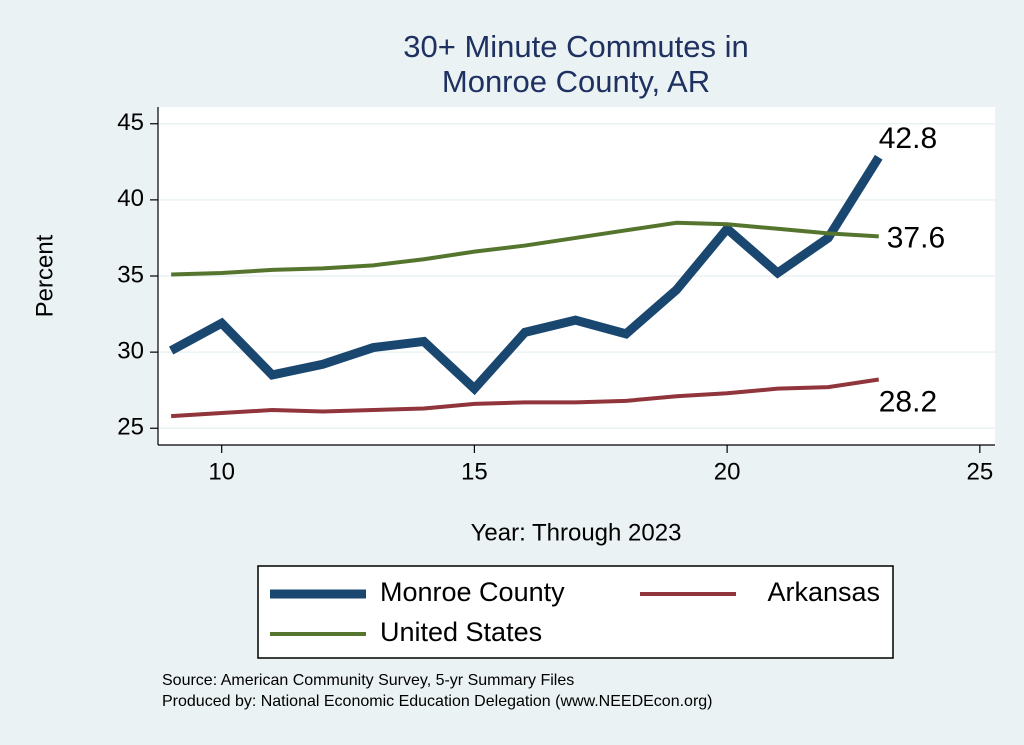 The width and height of the screenshot is (1024, 745). What do you see at coordinates (130, 274) in the screenshot?
I see `y-tick-label: 35` at bounding box center [130, 274].